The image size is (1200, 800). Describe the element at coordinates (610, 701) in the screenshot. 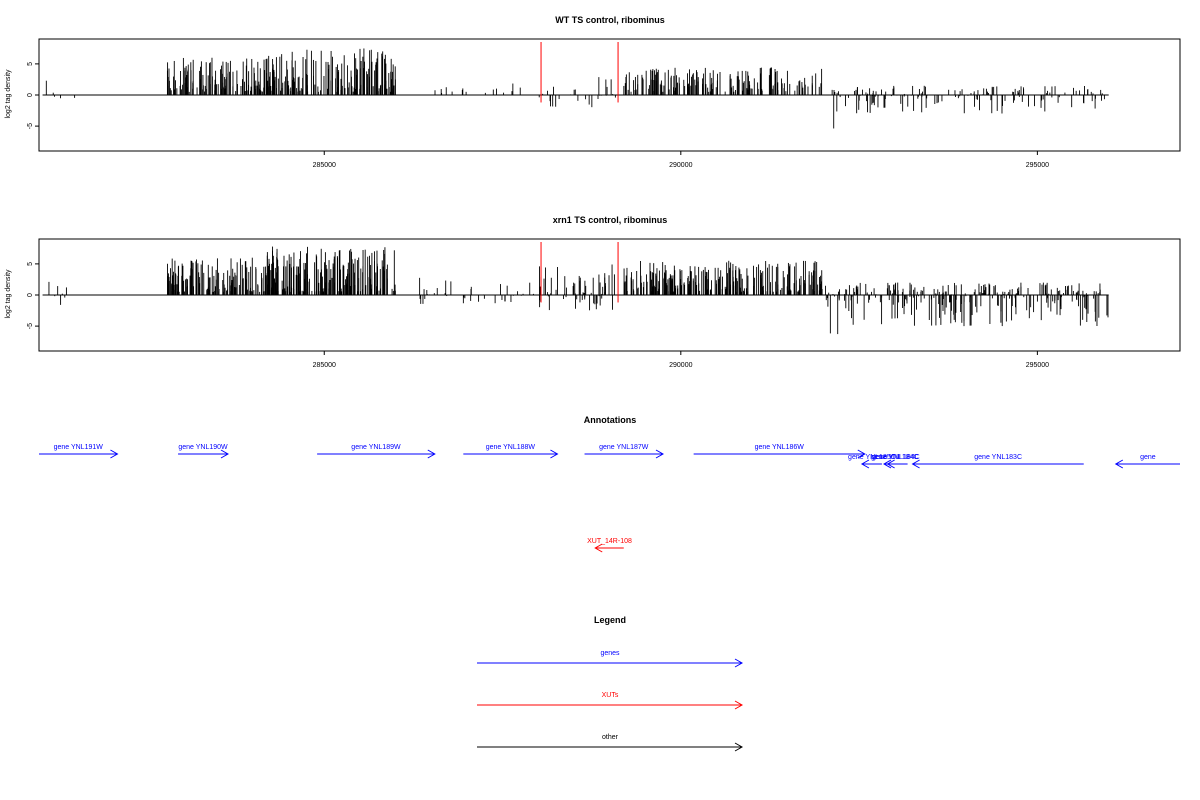

I see `legend-items: genes XUTs other` at that location.